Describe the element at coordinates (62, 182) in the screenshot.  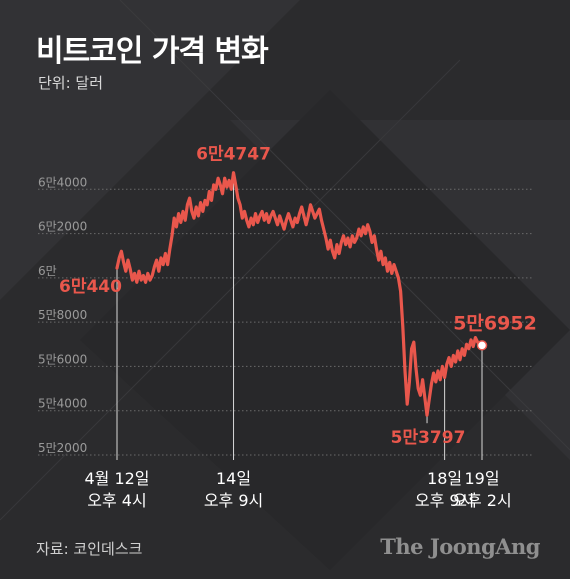
I see `y-tick-label: 6만4000` at that location.